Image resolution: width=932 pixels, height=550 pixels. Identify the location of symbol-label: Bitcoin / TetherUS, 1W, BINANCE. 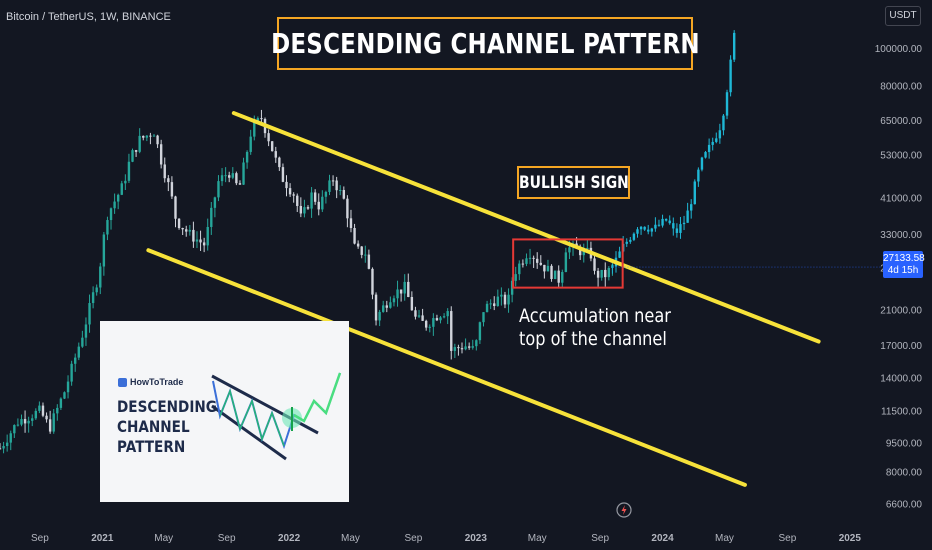
(88, 17).